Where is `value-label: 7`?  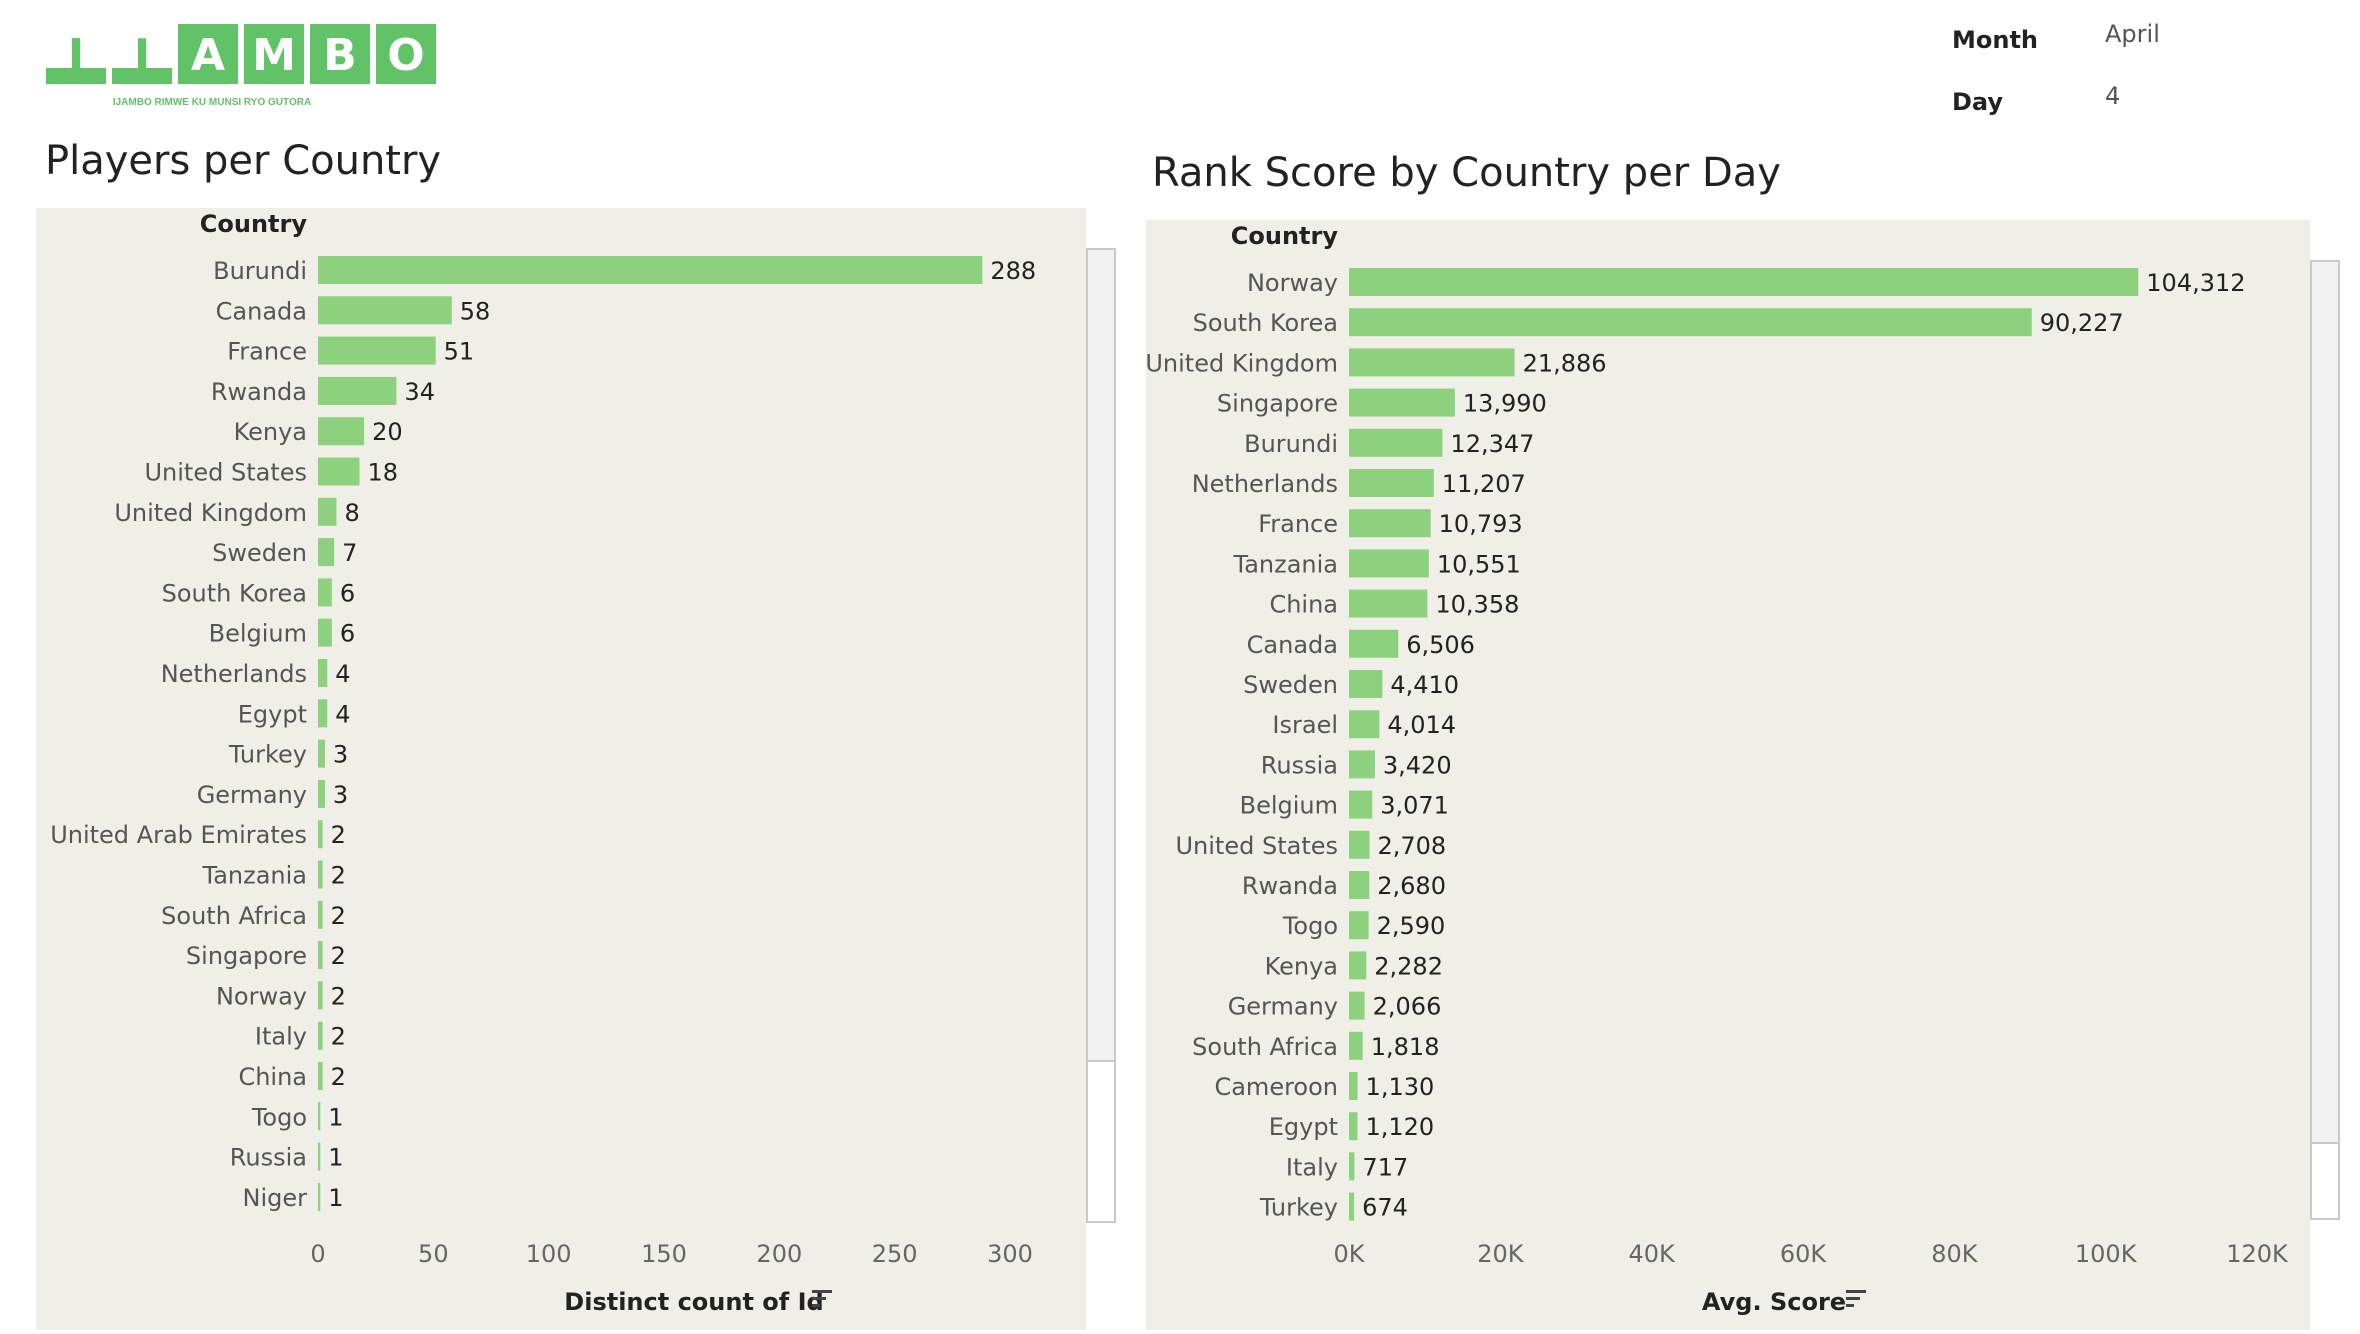 value-label: 7 is located at coordinates (349, 553).